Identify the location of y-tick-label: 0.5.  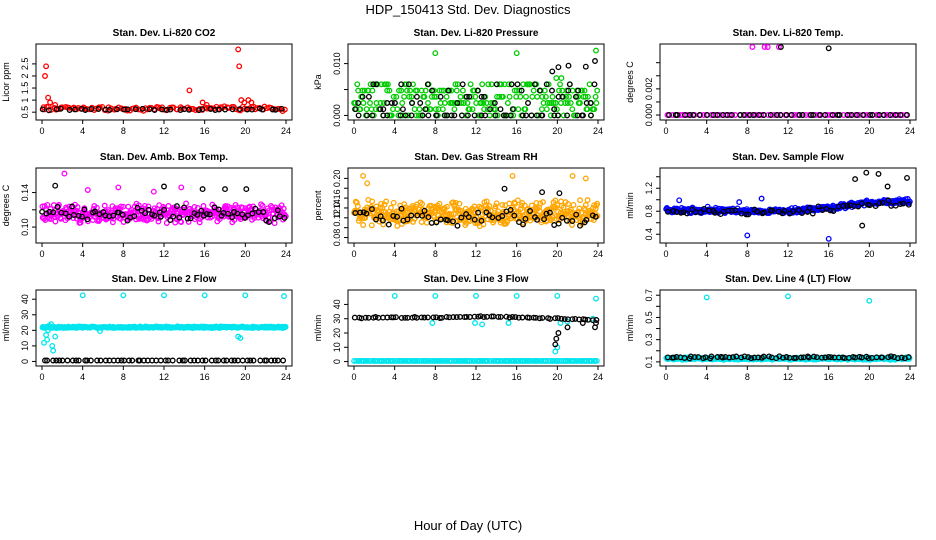
(649, 317).